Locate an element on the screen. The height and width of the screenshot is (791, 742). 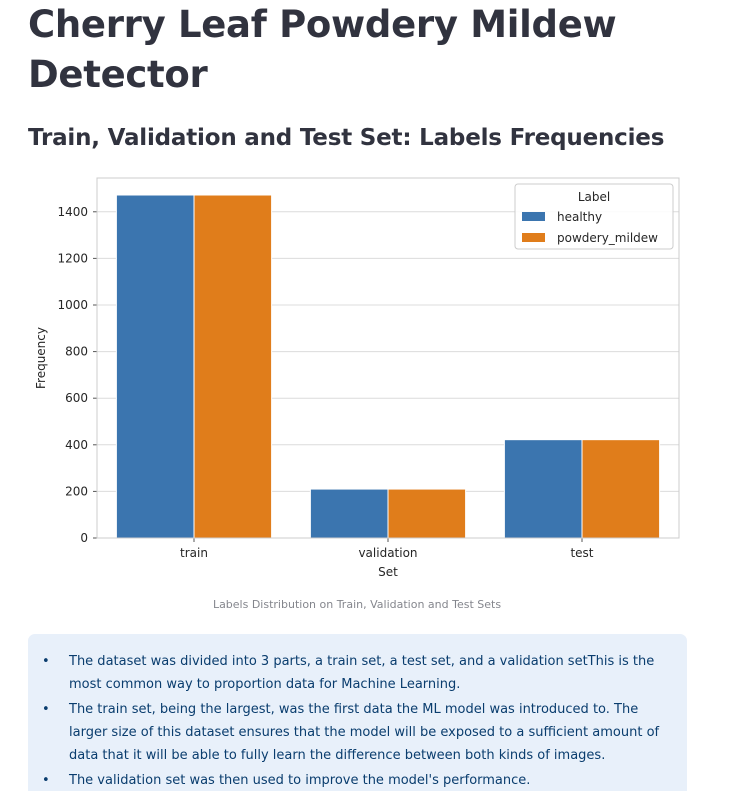
y-tick-label: 200 is located at coordinates (76, 491).